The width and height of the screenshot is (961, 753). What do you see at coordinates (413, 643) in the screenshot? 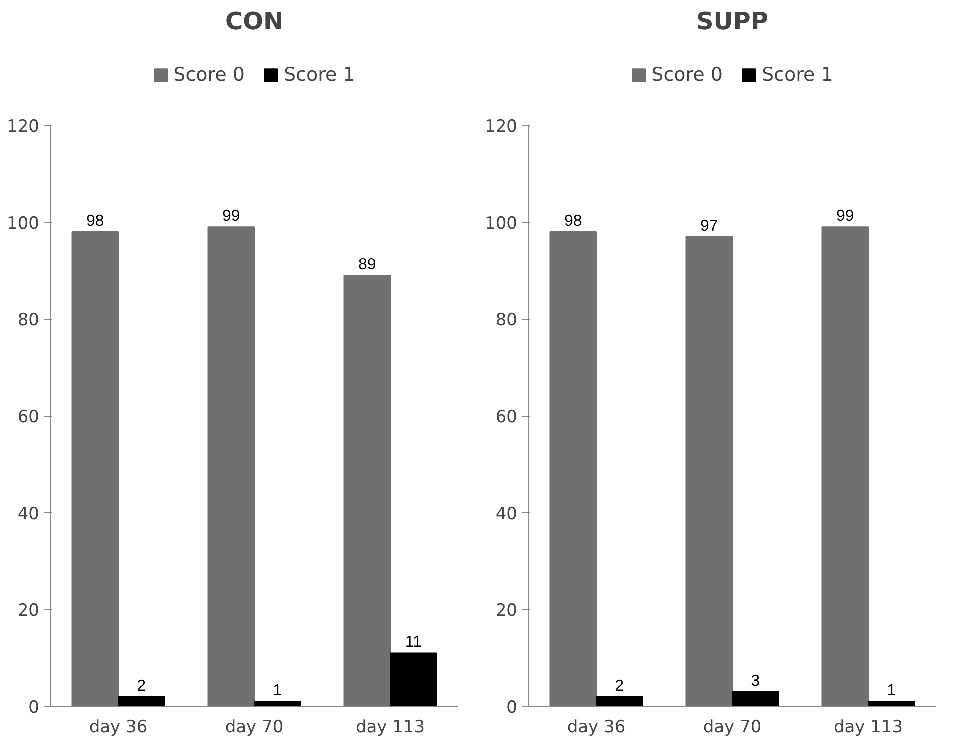
I see `data-label: 11` at bounding box center [413, 643].